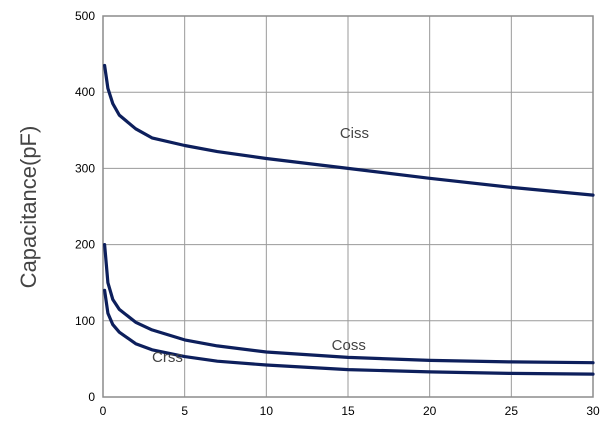  Describe the element at coordinates (267, 411) in the screenshot. I see `x-tick-label: 10` at that location.